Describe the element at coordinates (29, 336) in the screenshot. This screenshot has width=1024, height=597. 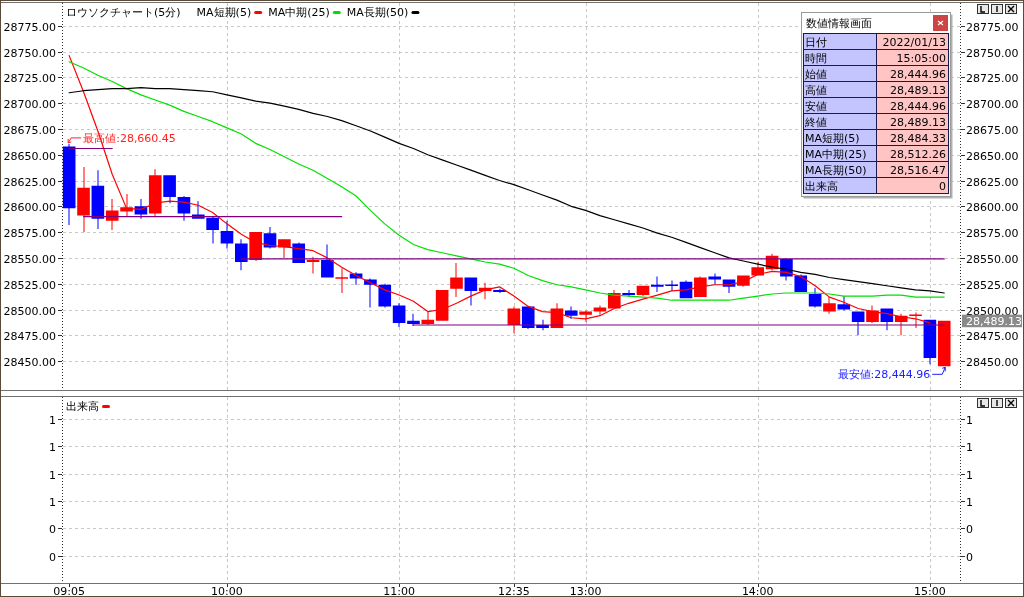
I see `y-tick-label: 28475.00` at that location.